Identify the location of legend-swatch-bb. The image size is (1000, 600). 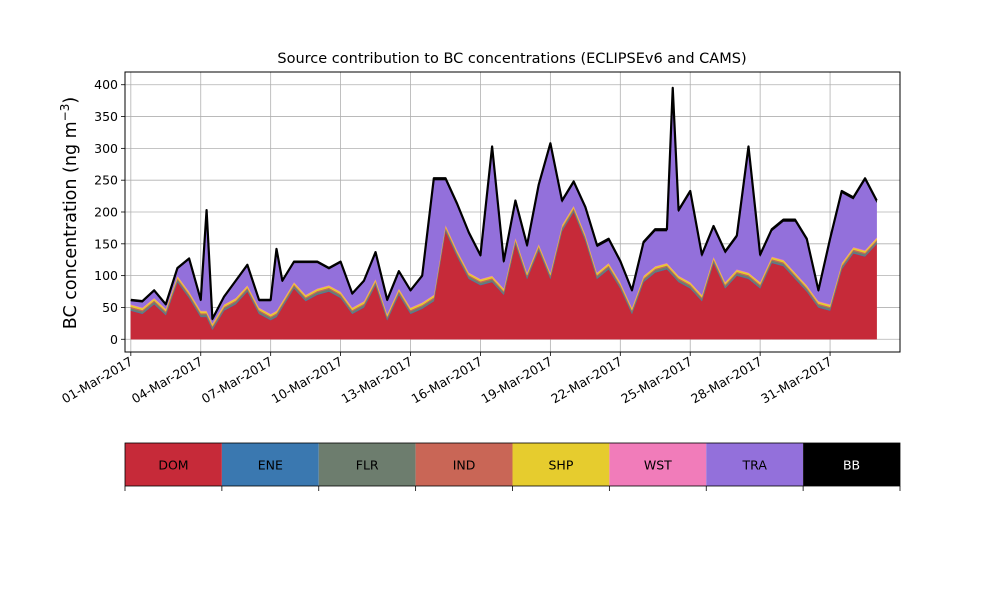
(851, 464).